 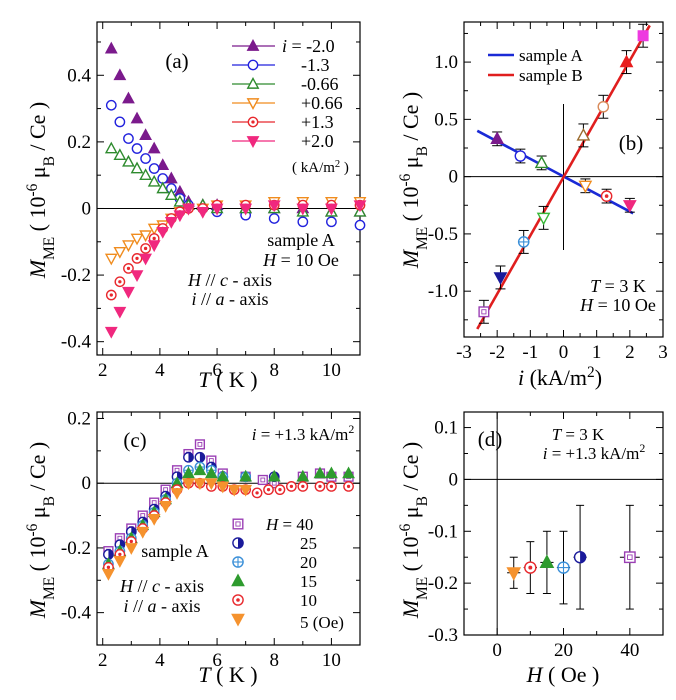 I want to click on legend-label: -0.66, so click(x=320, y=84).